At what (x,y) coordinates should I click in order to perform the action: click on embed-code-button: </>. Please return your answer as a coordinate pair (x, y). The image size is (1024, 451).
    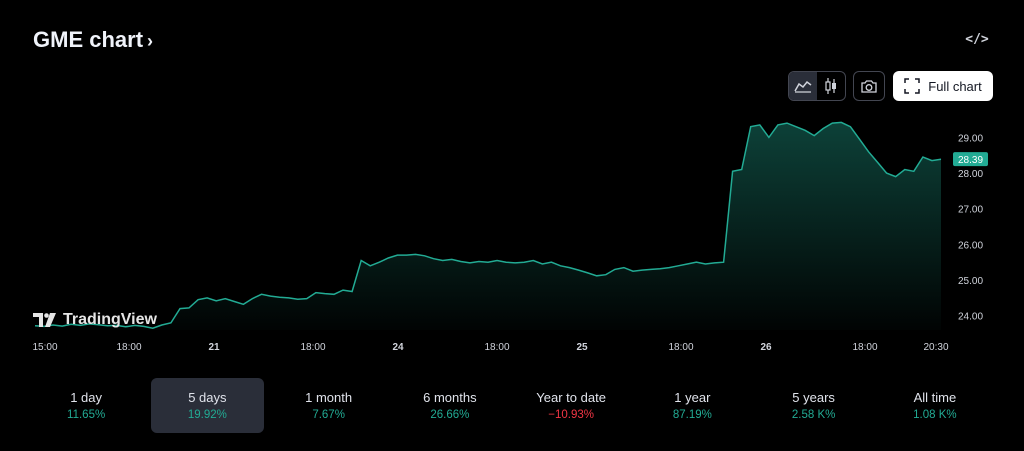
    Looking at the image, I should click on (977, 39).